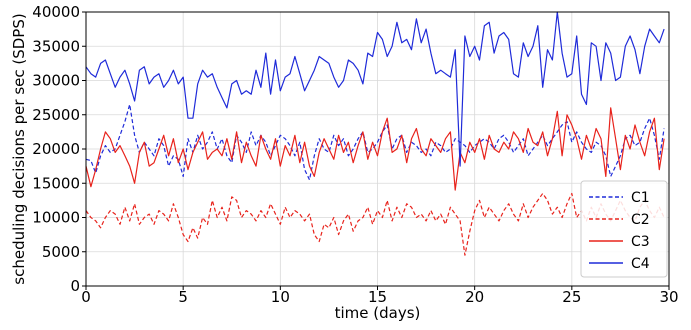 This screenshot has width=691, height=330. What do you see at coordinates (668, 297) in the screenshot?
I see `x-tick-label: 30` at bounding box center [668, 297].